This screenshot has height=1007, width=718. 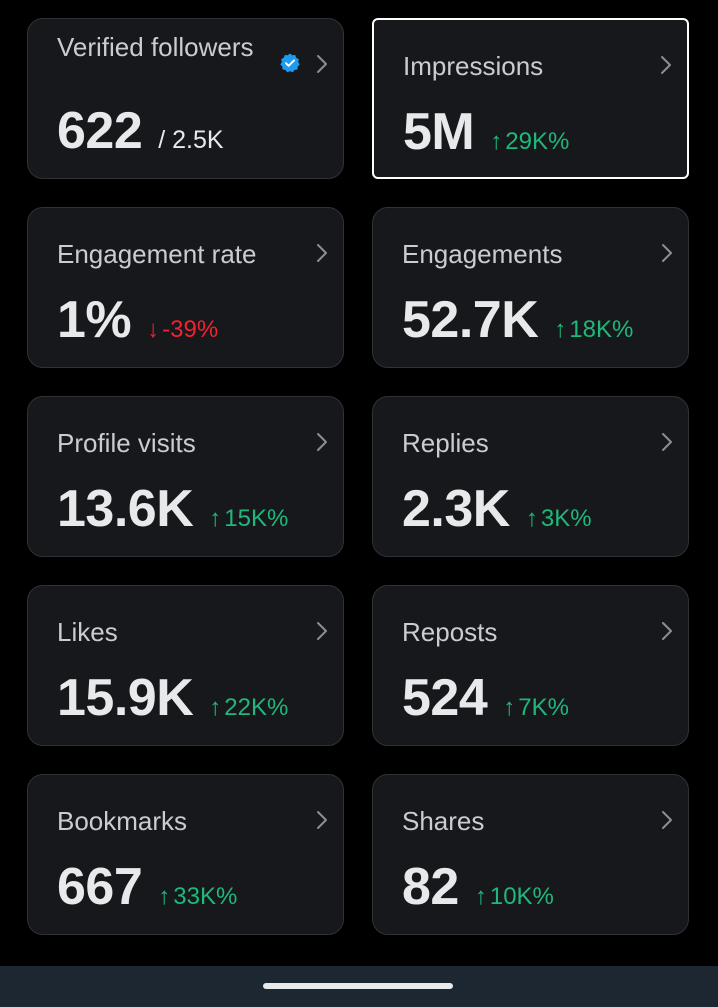 I want to click on metric-value: 13.6K, so click(x=125, y=509).